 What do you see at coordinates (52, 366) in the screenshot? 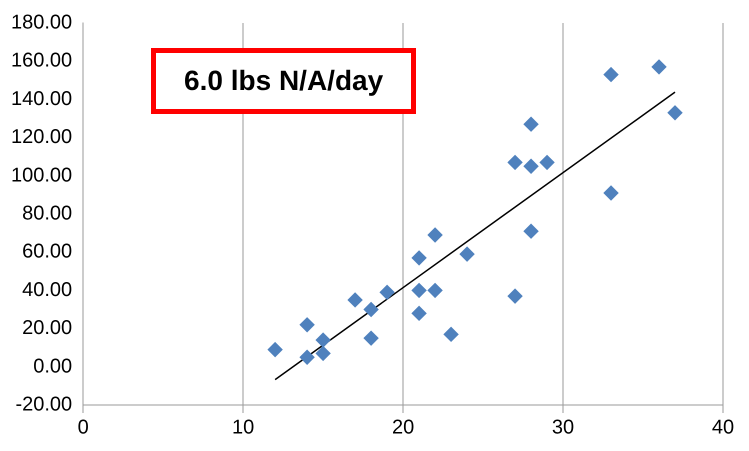
I see `y-tick-label: 0.00` at bounding box center [52, 366].